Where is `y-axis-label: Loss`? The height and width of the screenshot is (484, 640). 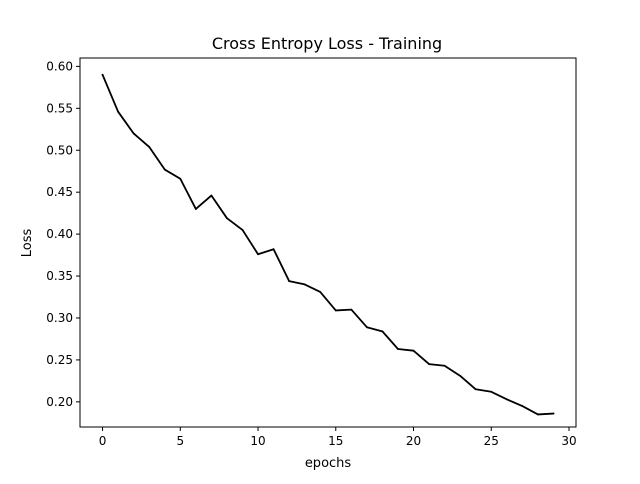 y-axis-label: Loss is located at coordinates (27, 243).